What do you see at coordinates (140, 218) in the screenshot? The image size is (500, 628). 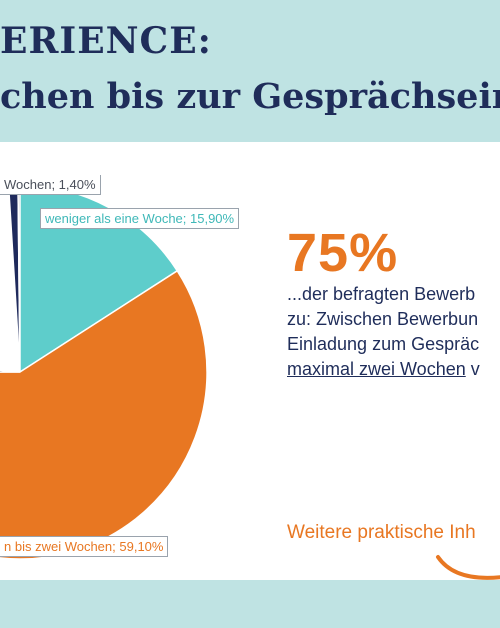 I see `slice-label-weniger-als-eine-woche: weniger als eine Woche; 15,90%` at bounding box center [140, 218].